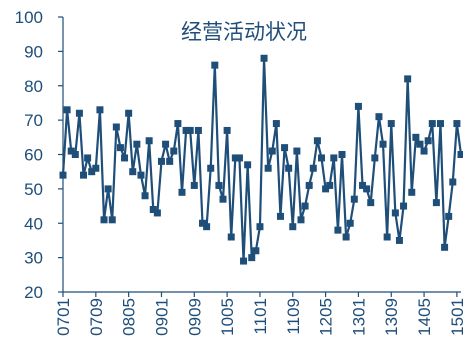  Describe the element at coordinates (33, 51) in the screenshot. I see `y-tick-label: 90` at that location.